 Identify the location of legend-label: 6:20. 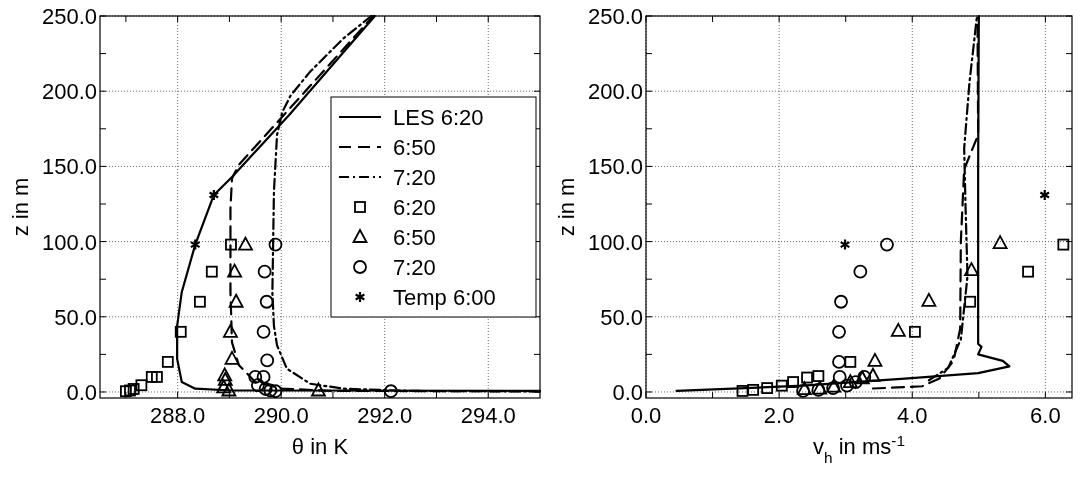
(414, 207).